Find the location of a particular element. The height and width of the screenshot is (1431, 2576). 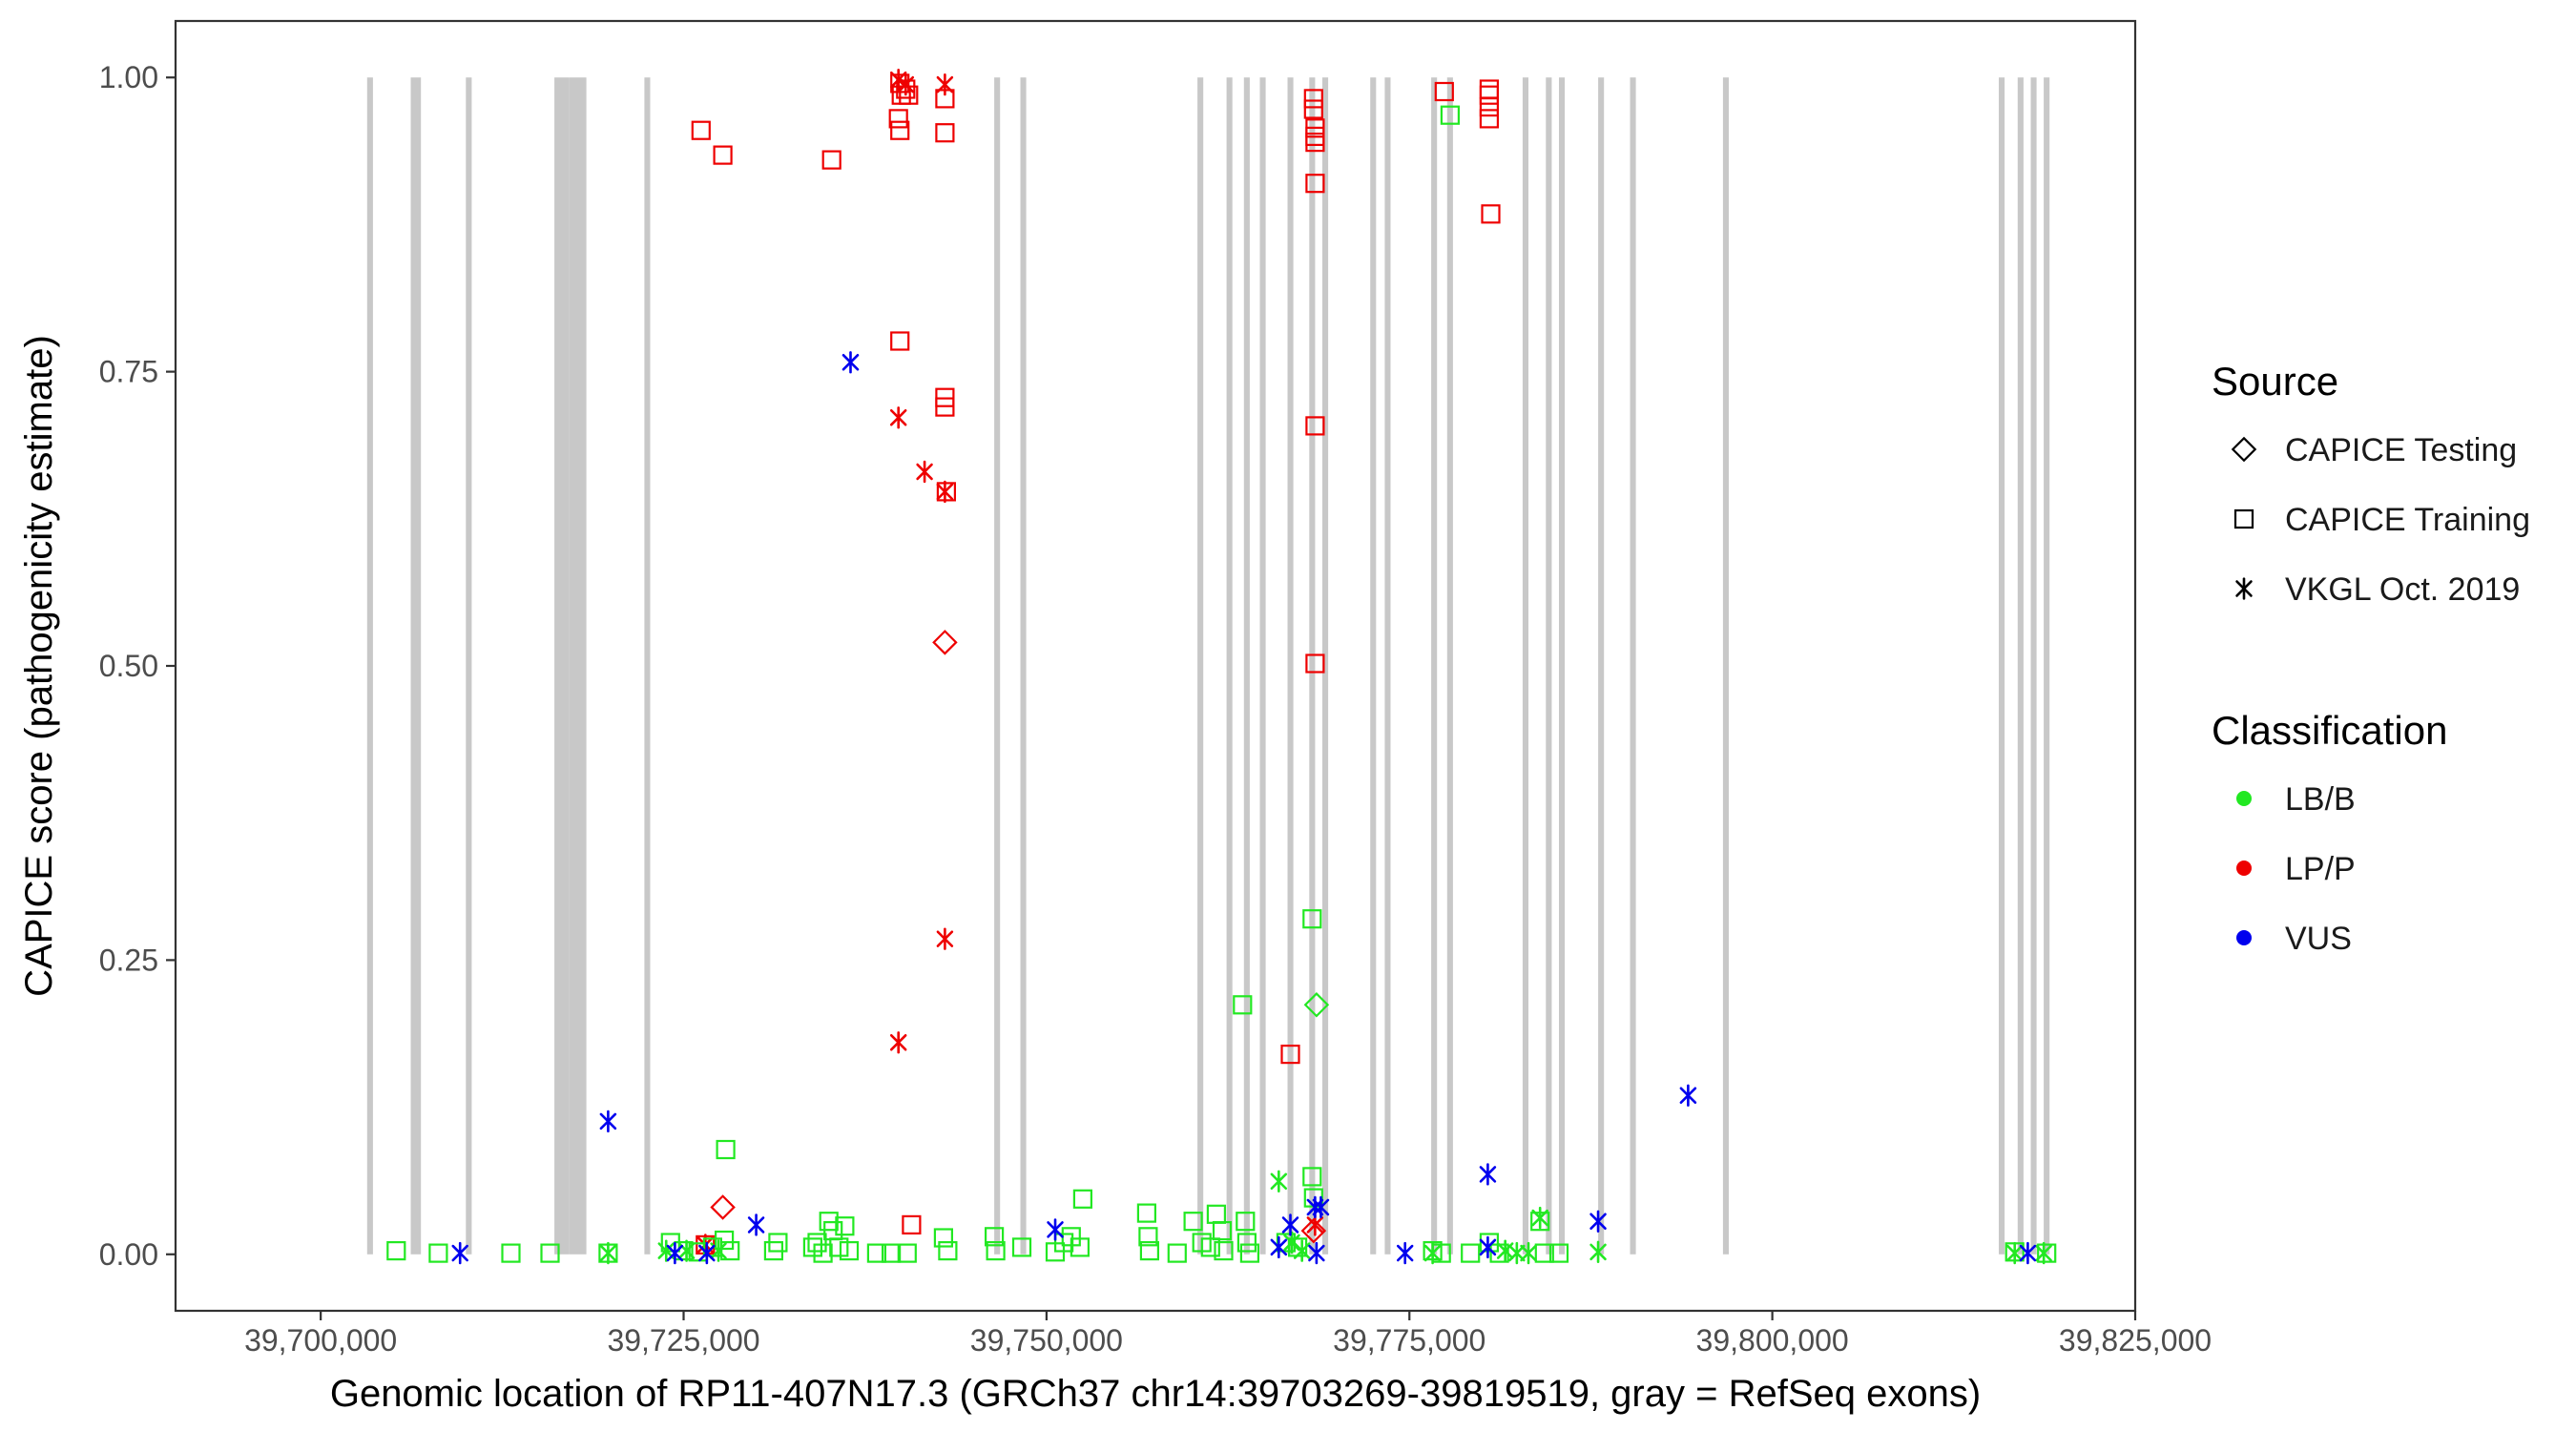

legend-diamond-icon is located at coordinates (2244, 449).